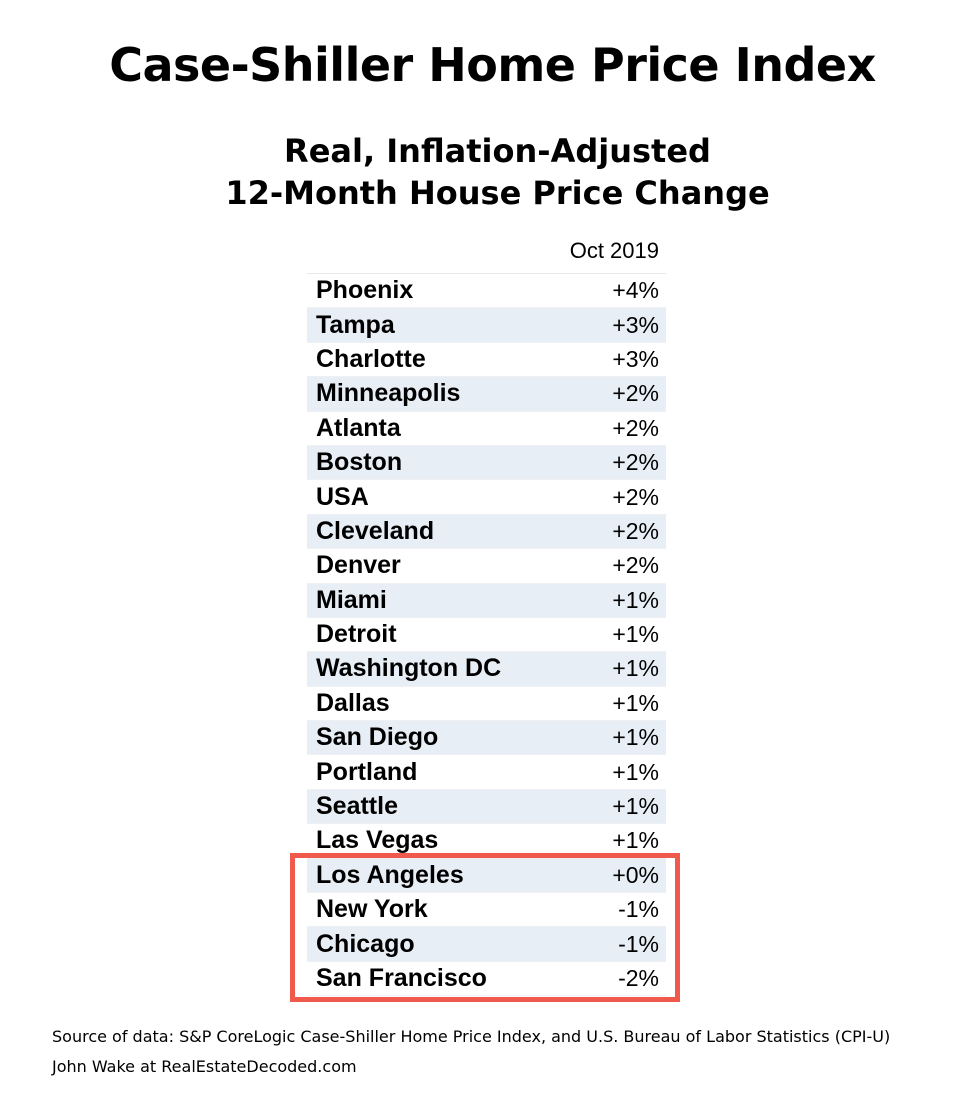  What do you see at coordinates (486, 876) in the screenshot?
I see `table-row: Los Angeles +0%` at bounding box center [486, 876].